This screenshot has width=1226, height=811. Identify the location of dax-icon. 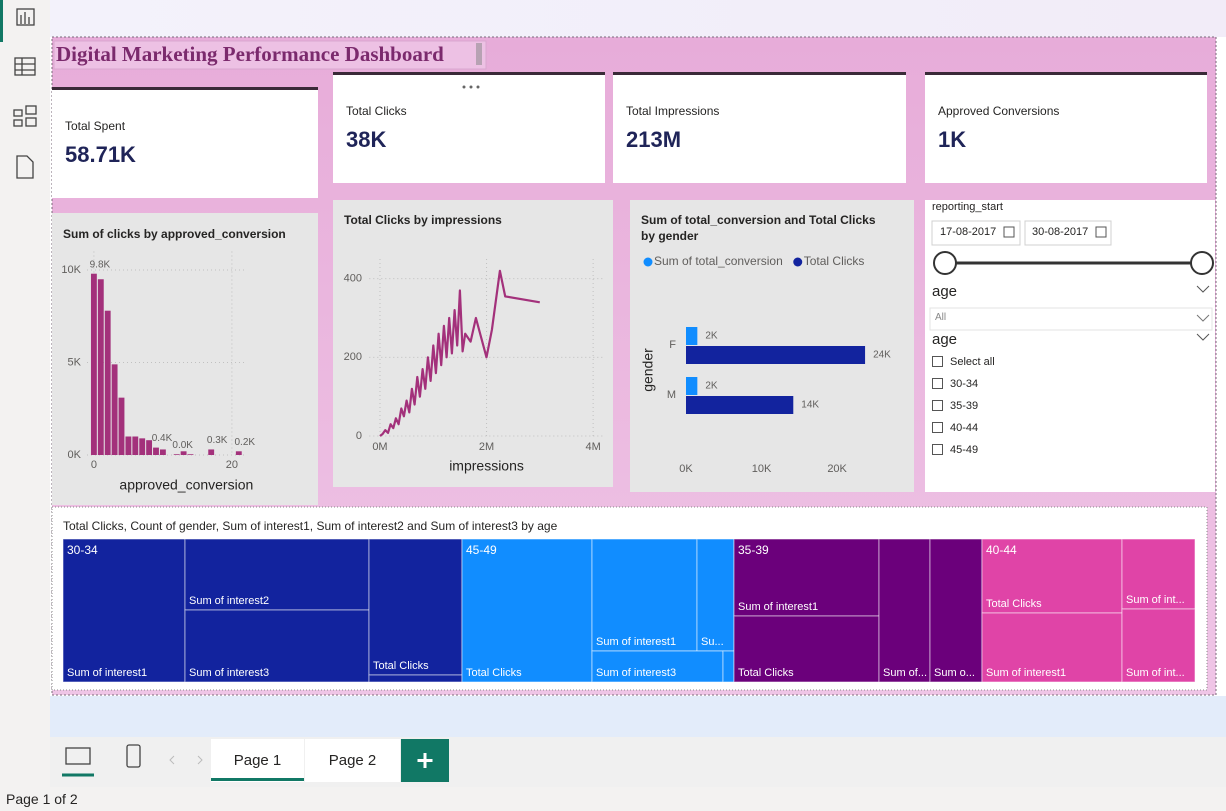
(25, 167).